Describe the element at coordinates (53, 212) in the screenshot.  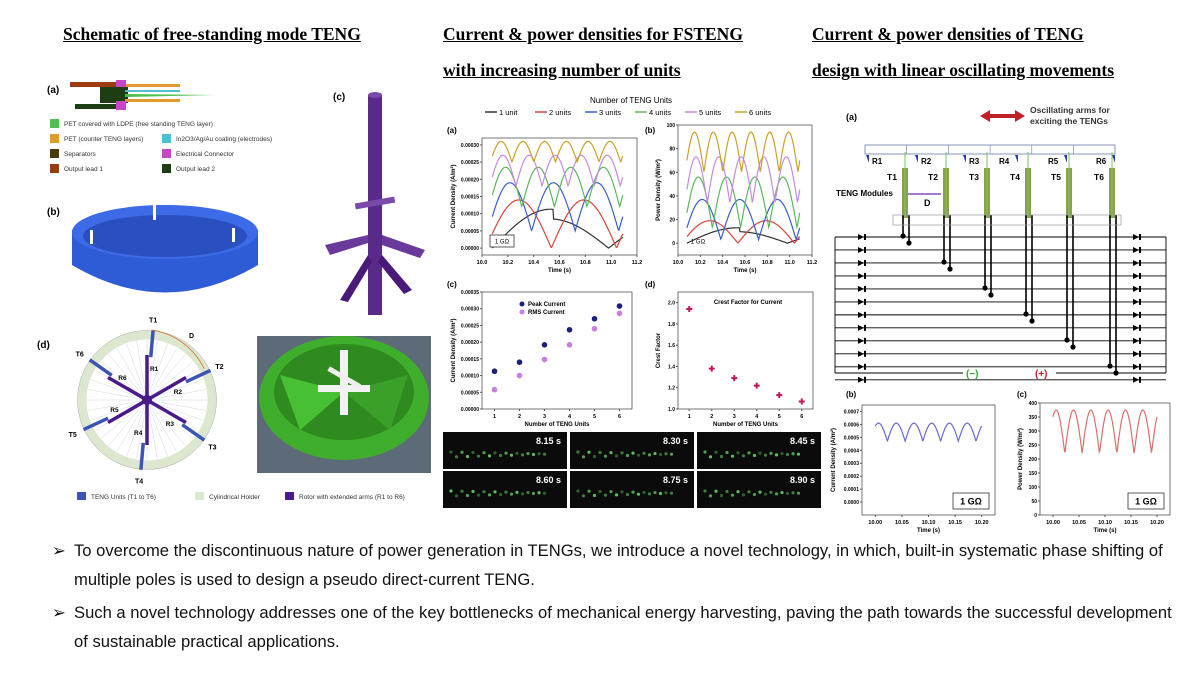
I see `svg-text: (b)` at that location.